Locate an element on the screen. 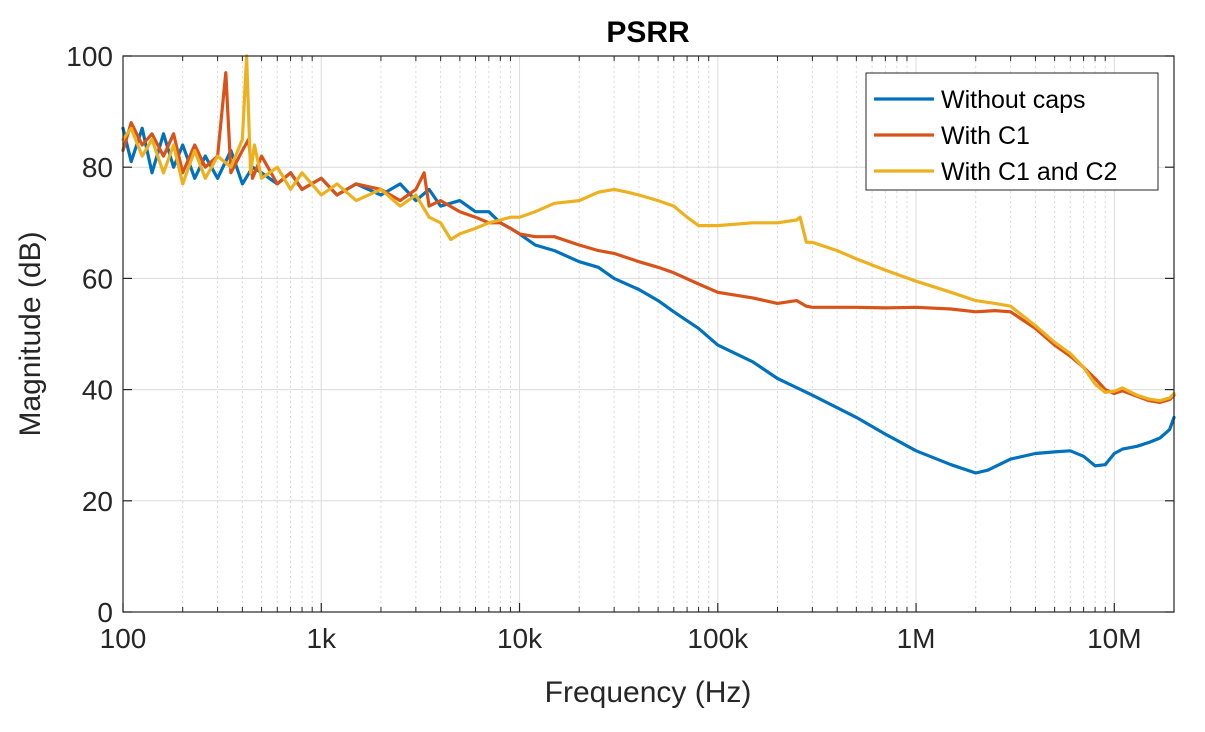  y-tick-label: 0 is located at coordinates (105, 612).